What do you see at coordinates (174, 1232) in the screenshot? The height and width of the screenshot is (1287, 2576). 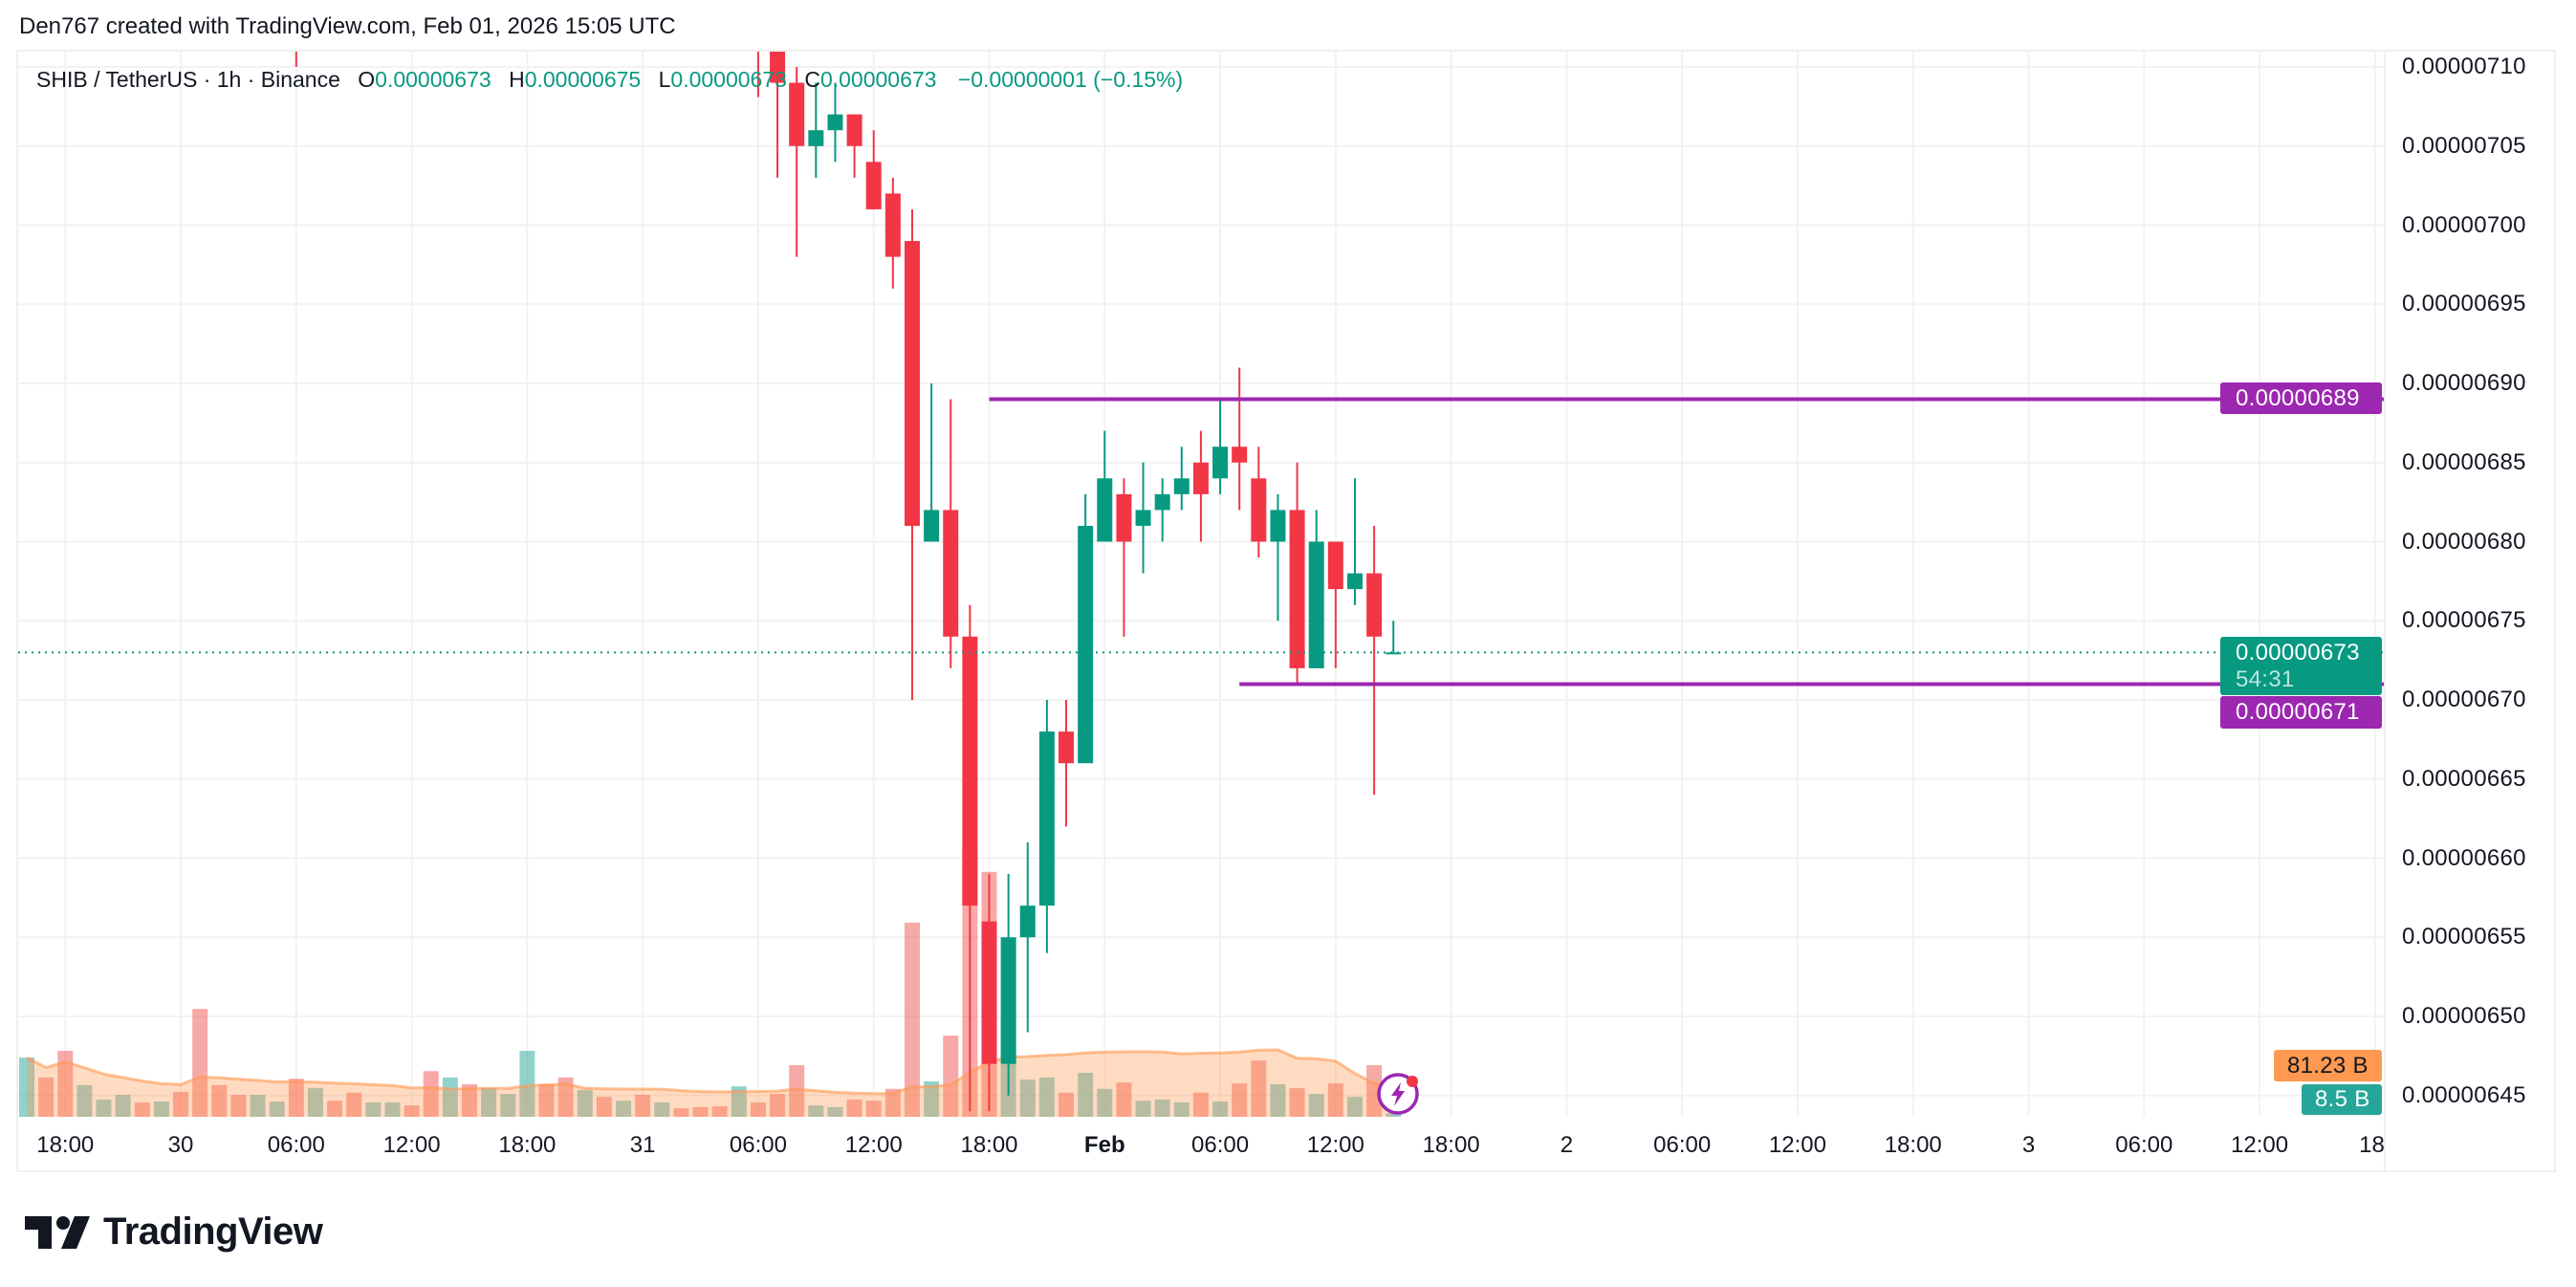 I see `tradingview-logo: TradingView` at bounding box center [174, 1232].